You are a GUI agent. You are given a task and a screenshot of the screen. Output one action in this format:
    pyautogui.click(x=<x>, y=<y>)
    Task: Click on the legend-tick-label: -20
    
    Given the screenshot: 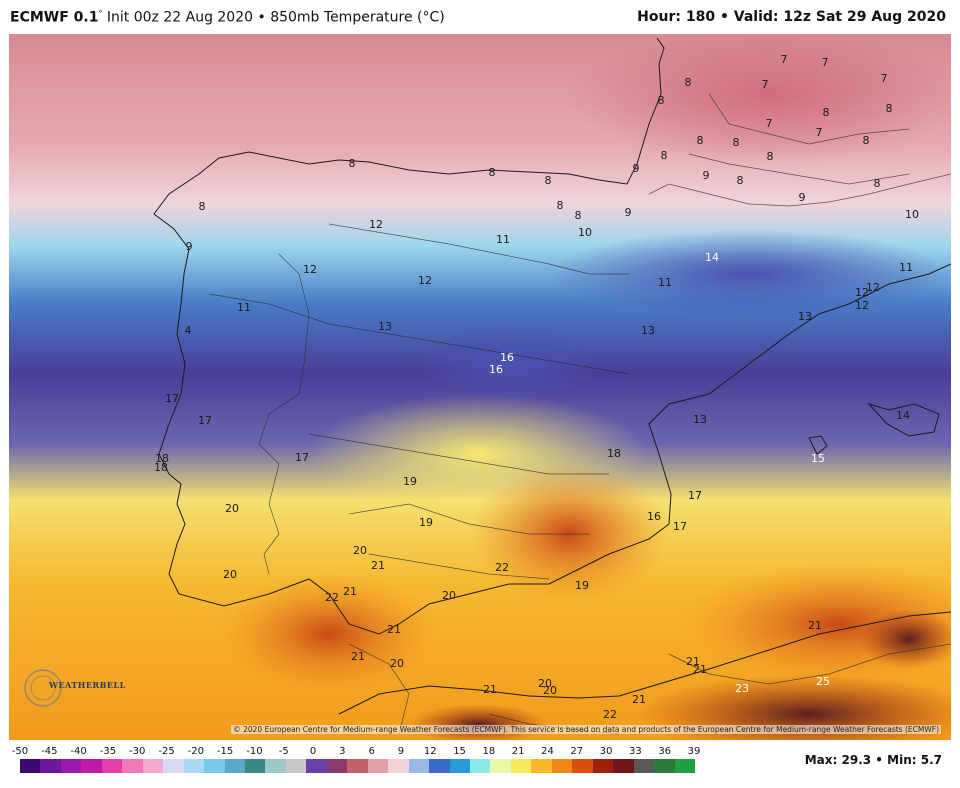 What is the action you would take?
    pyautogui.click(x=195, y=751)
    